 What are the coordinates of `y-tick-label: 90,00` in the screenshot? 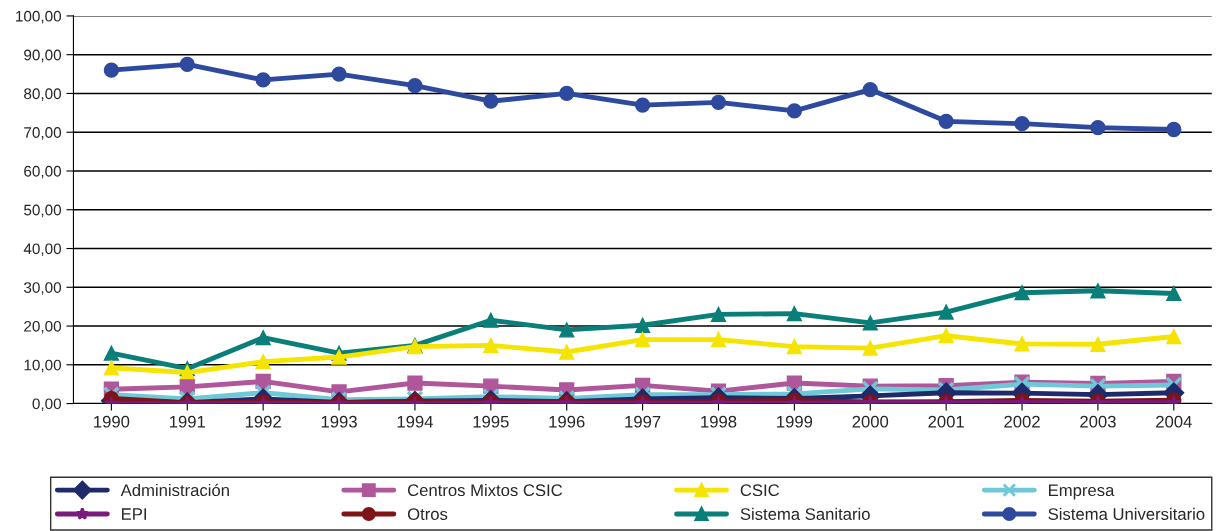 It's located at (43, 56).